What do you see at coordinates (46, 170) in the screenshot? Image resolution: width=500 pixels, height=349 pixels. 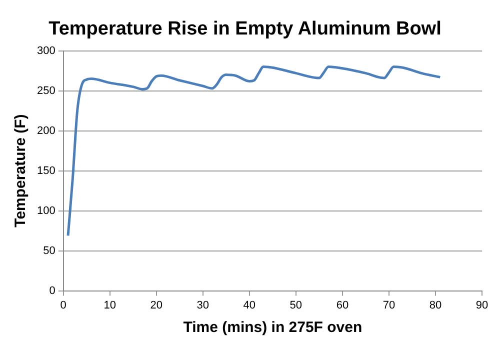 I see `y-tick-label: 150` at bounding box center [46, 170].